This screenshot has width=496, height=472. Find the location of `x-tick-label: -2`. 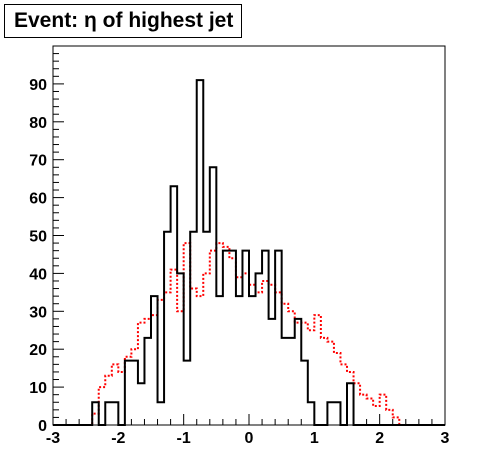

x-tick-label: -2 is located at coordinates (118, 438).